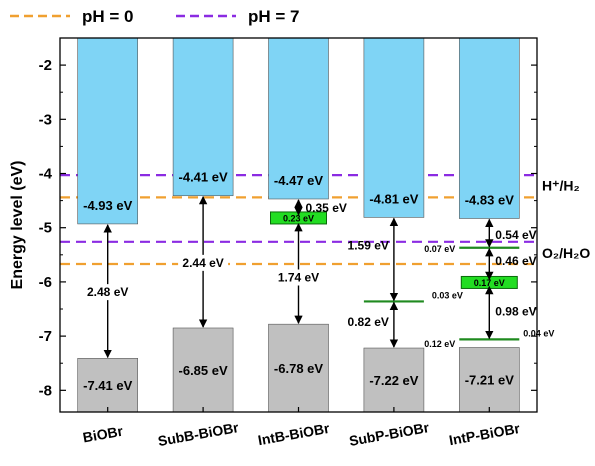  Describe the element at coordinates (439, 344) in the screenshot. I see `extra-label-1: 0.12 eV` at that location.